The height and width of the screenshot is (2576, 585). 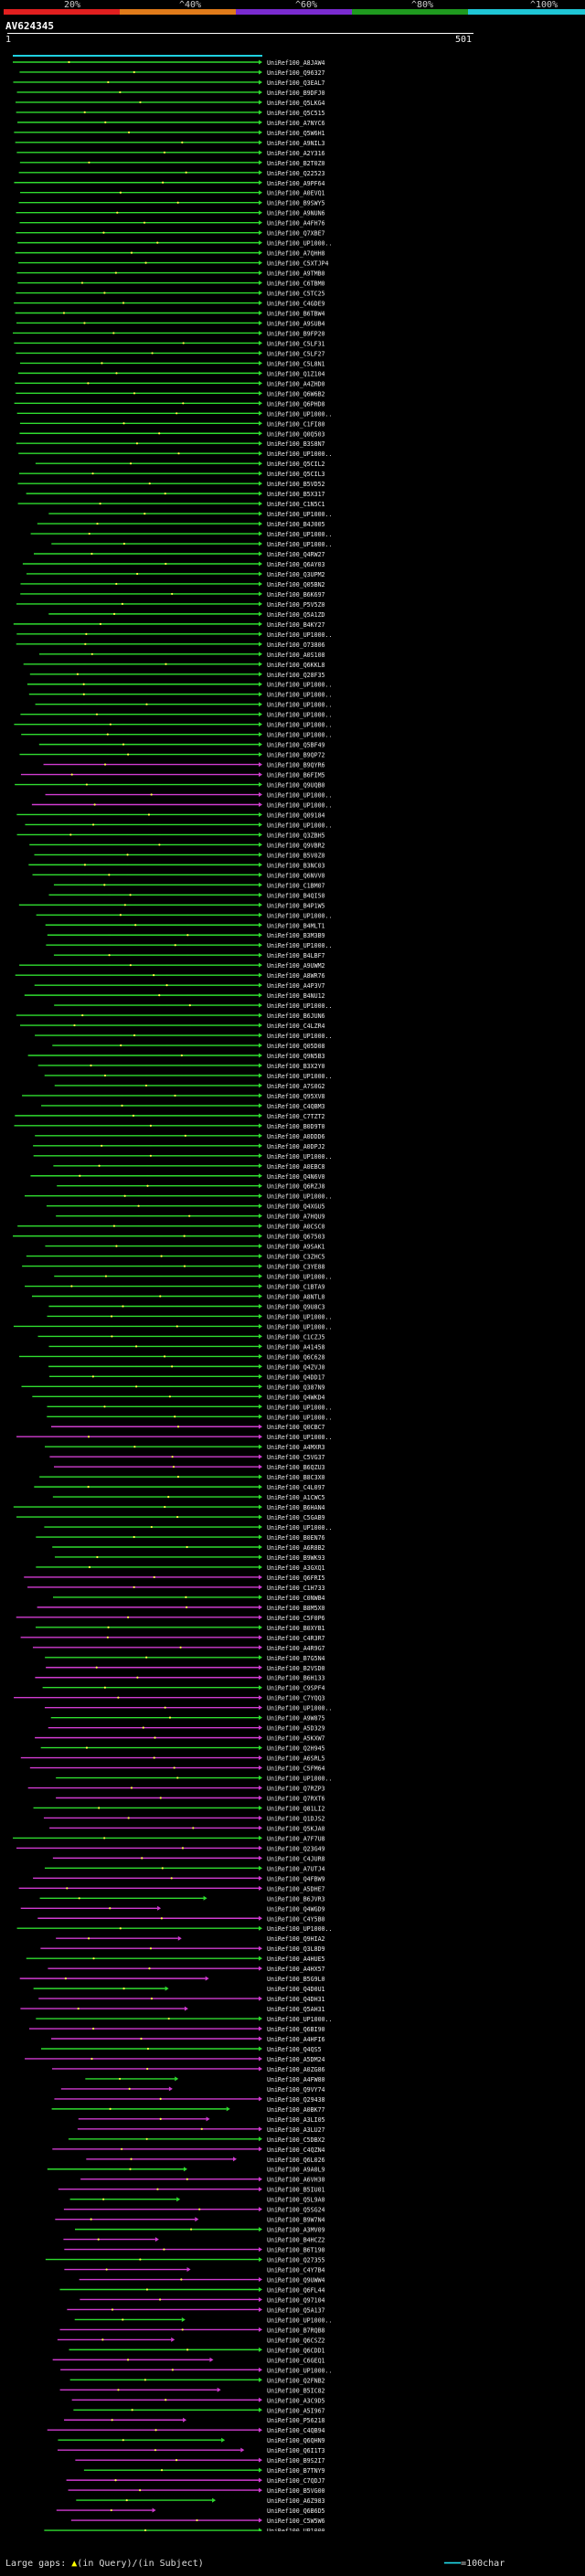 What do you see at coordinates (296, 193) in the screenshot?
I see `hit-label: UniRef100_A0EVQ1` at bounding box center [296, 193].